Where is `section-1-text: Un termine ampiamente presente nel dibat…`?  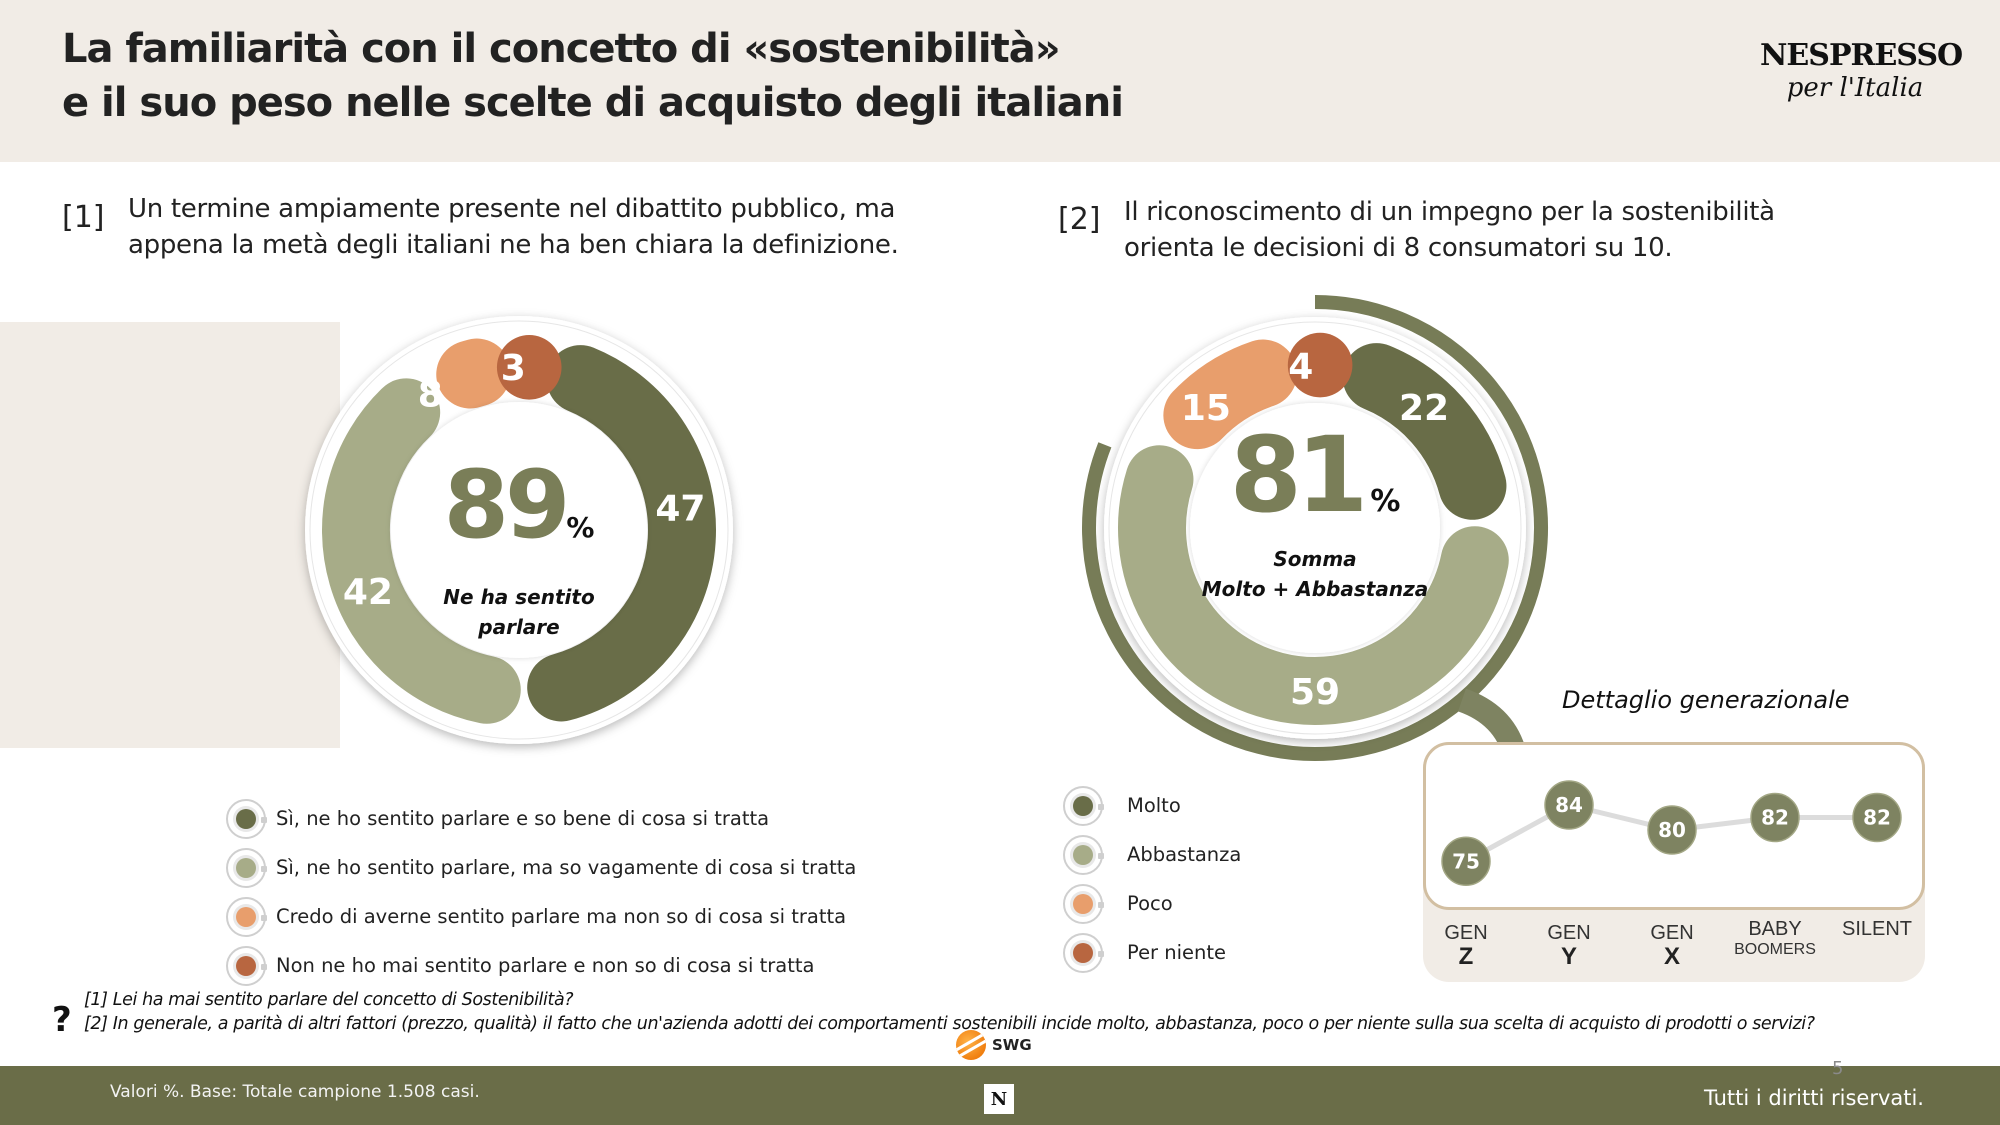 section-1-text: Un termine ampiamente presente nel dibat… is located at coordinates (513, 227).